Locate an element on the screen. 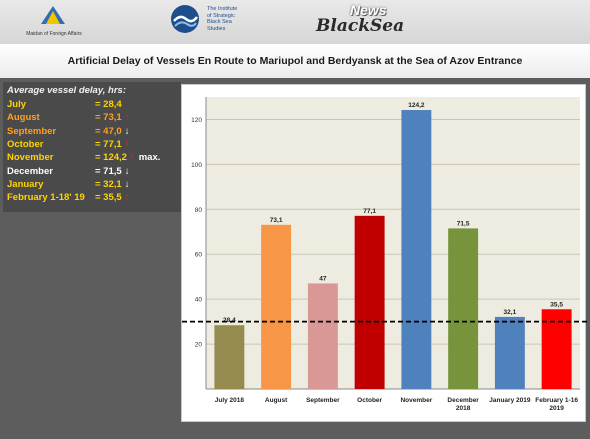  info-value: = 124,2 is located at coordinates (111, 158).